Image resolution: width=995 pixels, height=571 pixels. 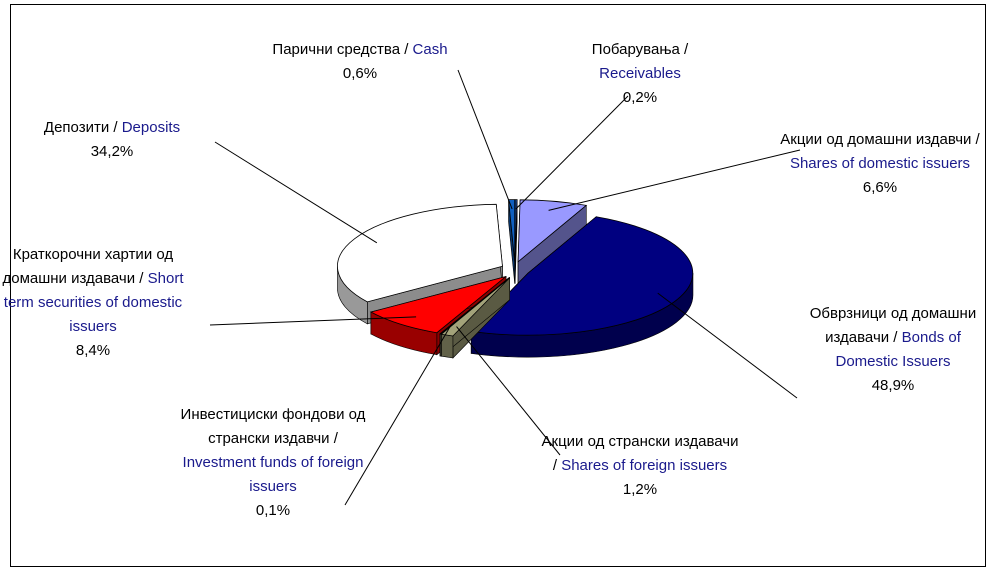 I want to click on value-label: 1,2%, so click(x=640, y=489).